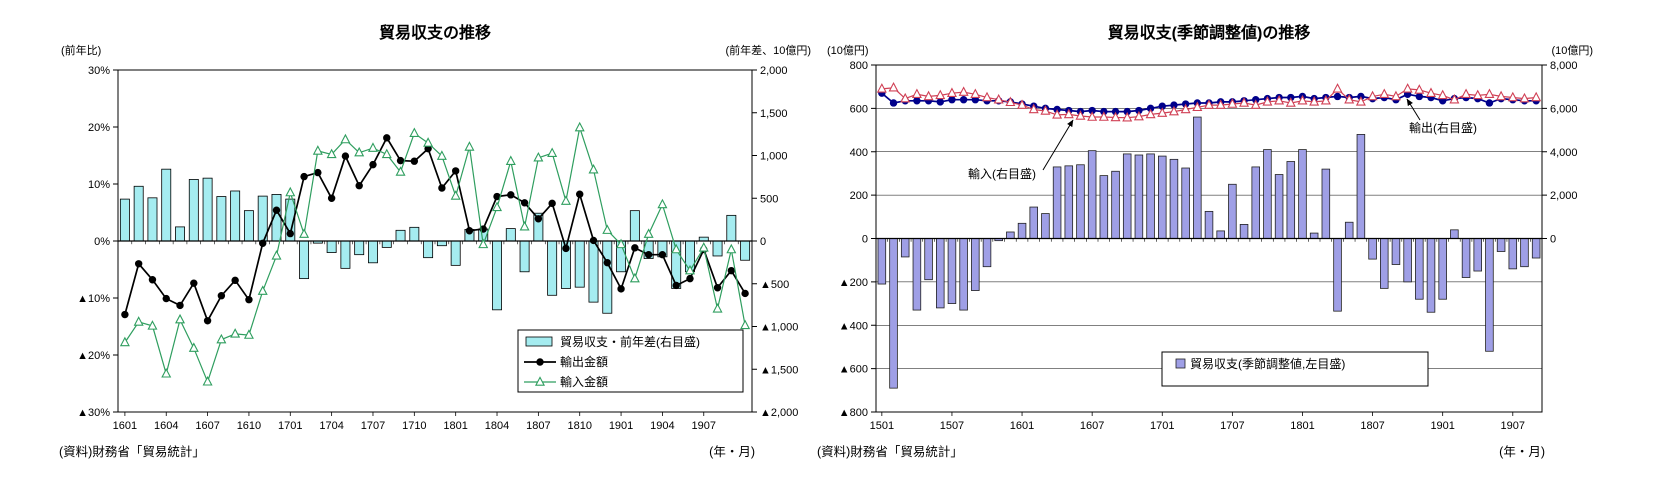 The width and height of the screenshot is (1671, 485). Describe the element at coordinates (1002, 173) in the screenshot. I see `annotation-label: 輸入(右目盛)` at that location.